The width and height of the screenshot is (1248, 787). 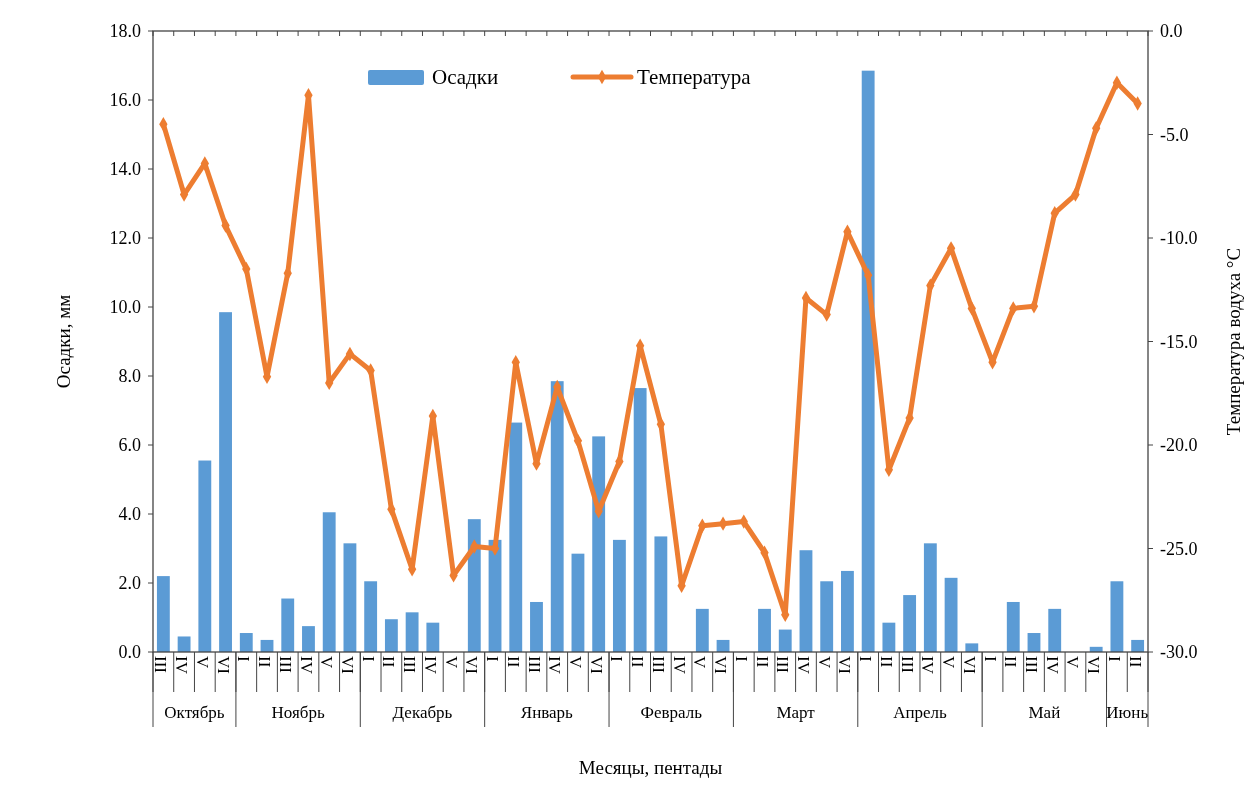 What do you see at coordinates (1179, 445) in the screenshot?
I see `y2-tick-label: -20.0` at bounding box center [1179, 445].